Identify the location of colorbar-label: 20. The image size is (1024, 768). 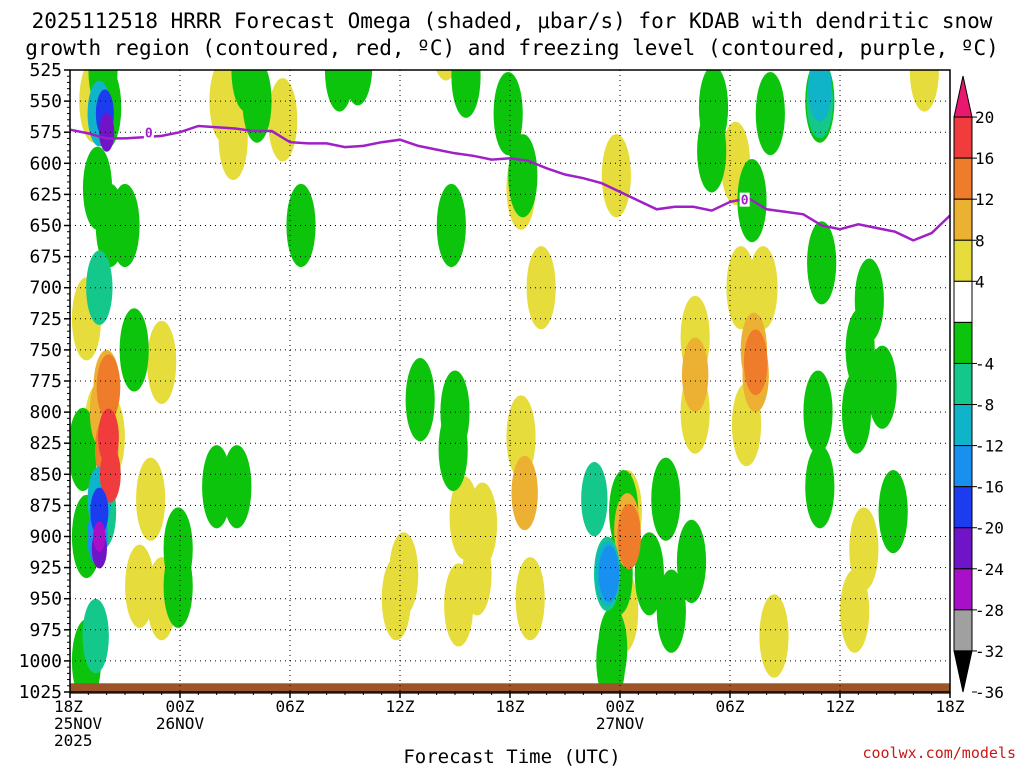
(984, 117).